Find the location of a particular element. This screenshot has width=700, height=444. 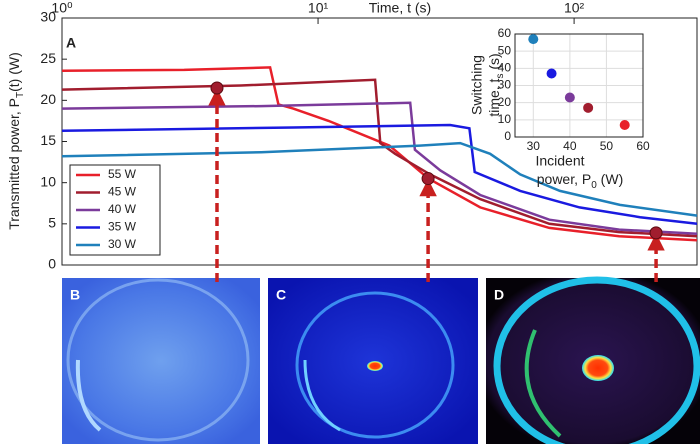

x-axis-label: power, P0 (W) is located at coordinates (580, 181).